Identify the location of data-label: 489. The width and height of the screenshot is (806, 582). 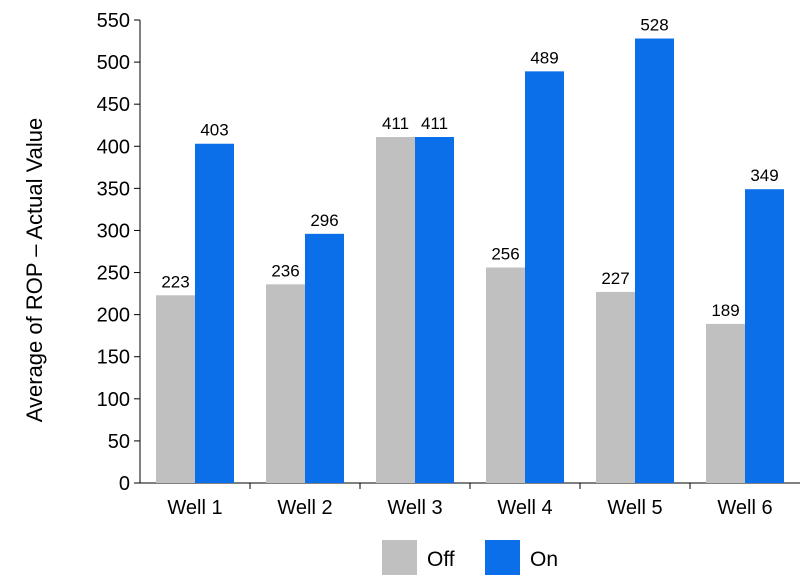
(544, 57).